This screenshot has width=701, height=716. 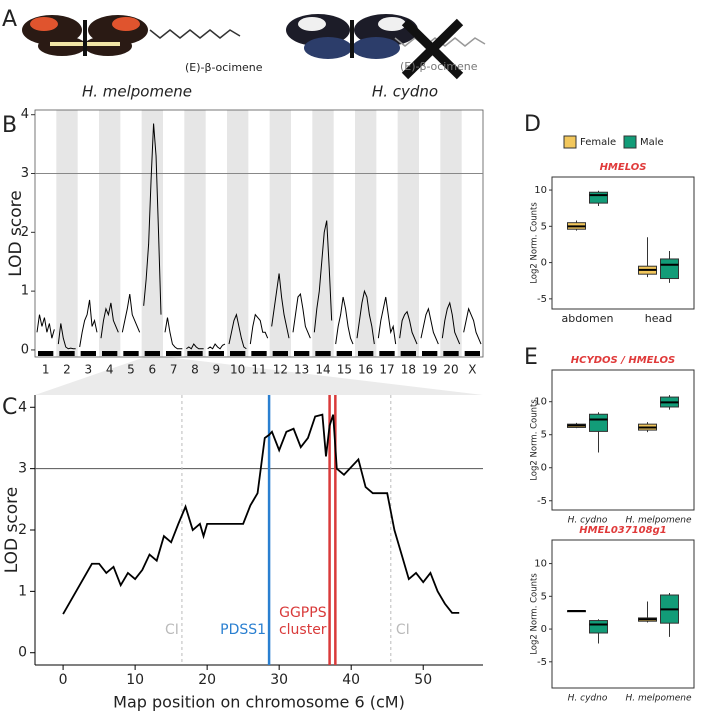 What do you see at coordinates (322, 370) in the screenshot?
I see `x-tick-label: 14` at bounding box center [322, 370].